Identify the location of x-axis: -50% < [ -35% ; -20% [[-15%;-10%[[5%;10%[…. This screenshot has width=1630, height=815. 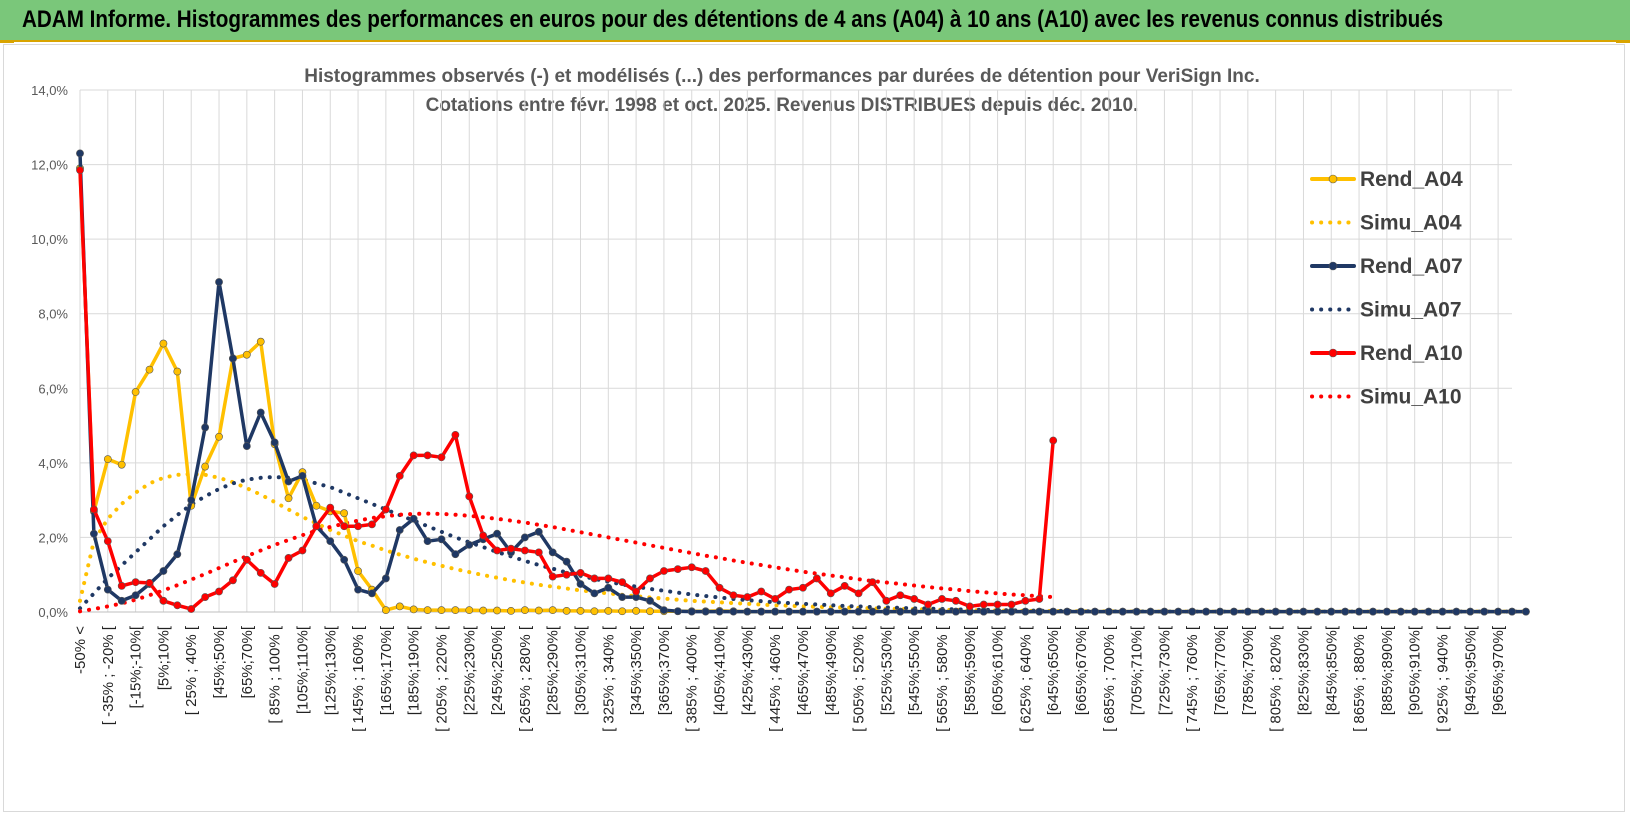
(792, 671).